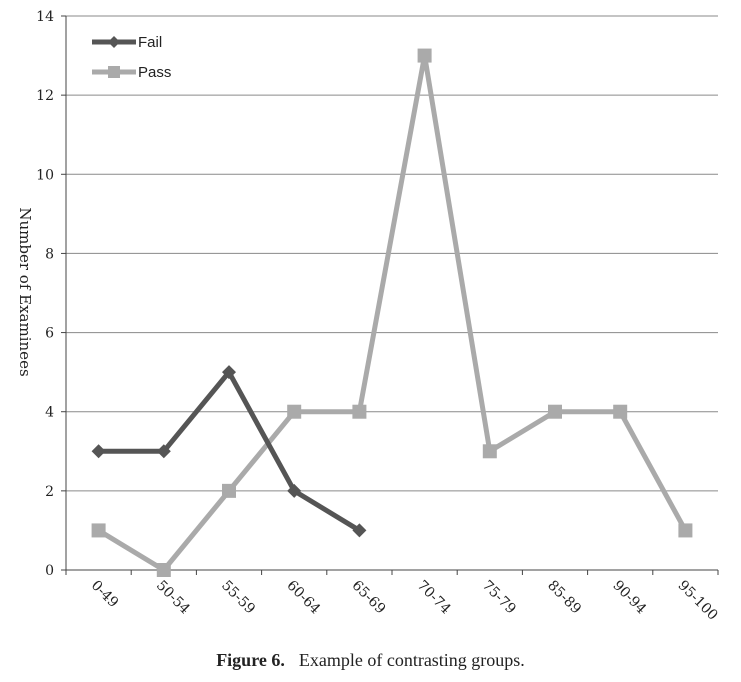  I want to click on x-tick-label: 85-89, so click(564, 598).